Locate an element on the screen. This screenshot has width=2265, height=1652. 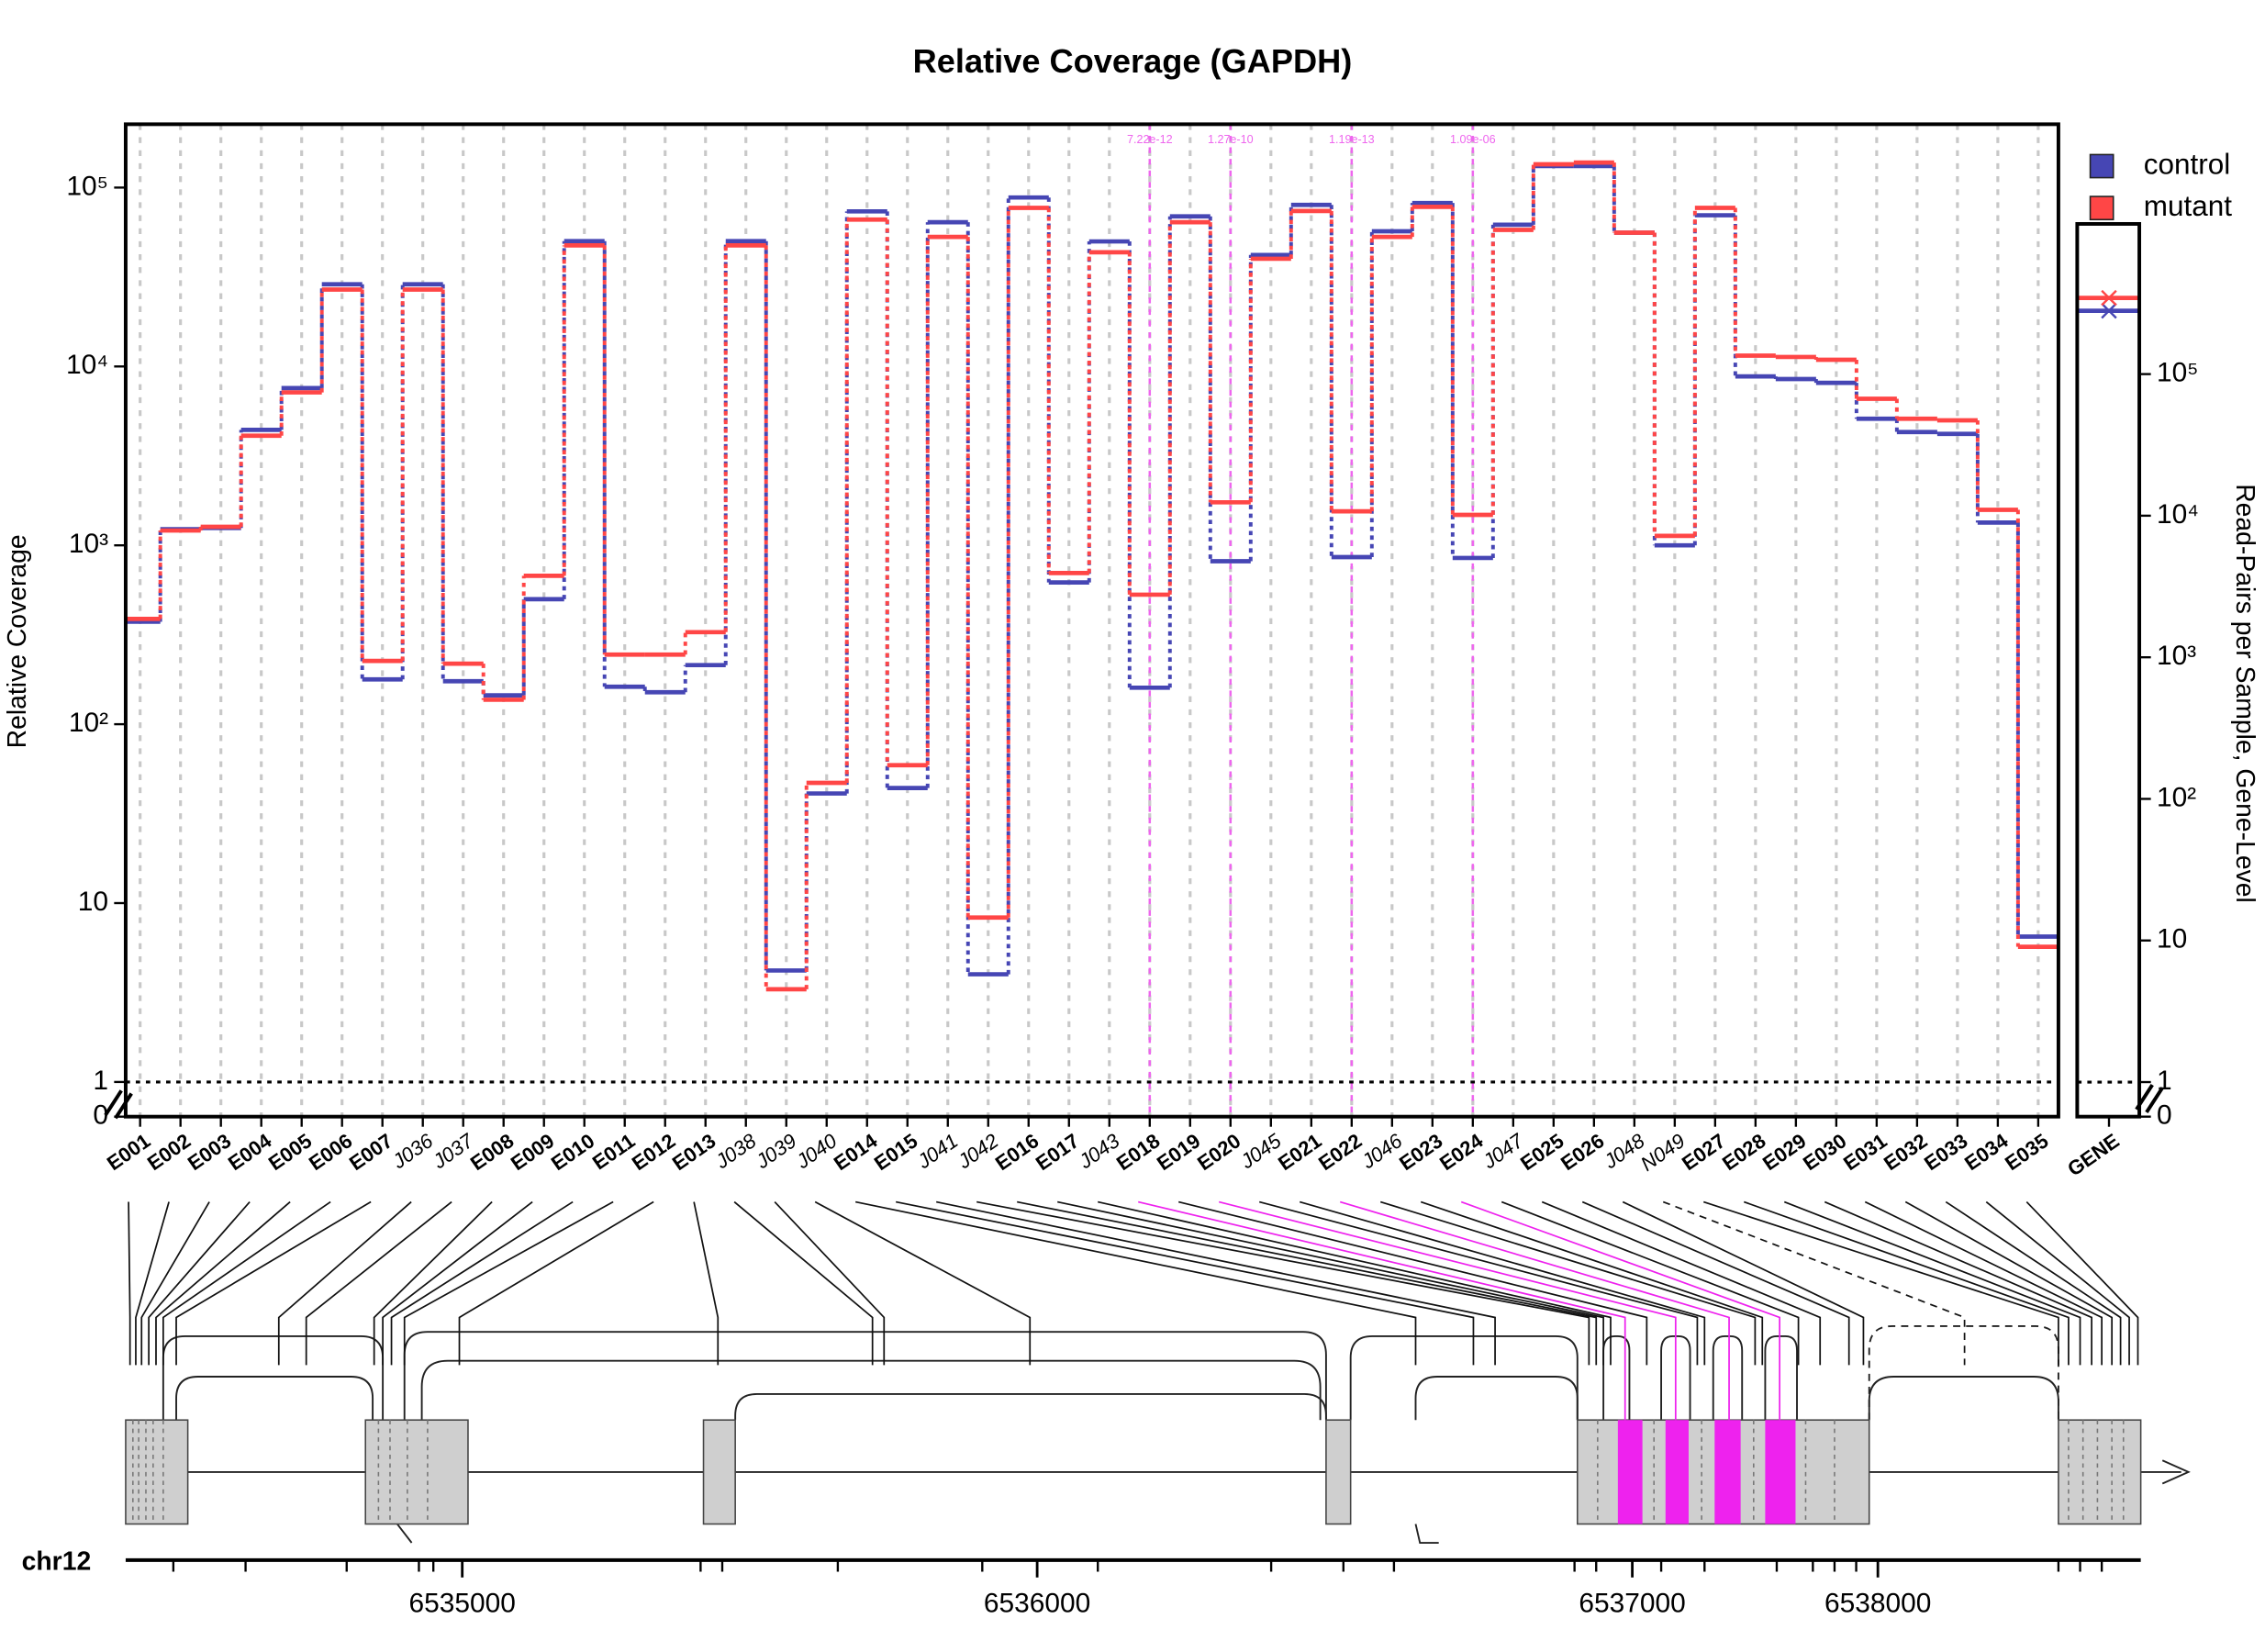
y-tick-label: 10⁵ is located at coordinates (87, 186).